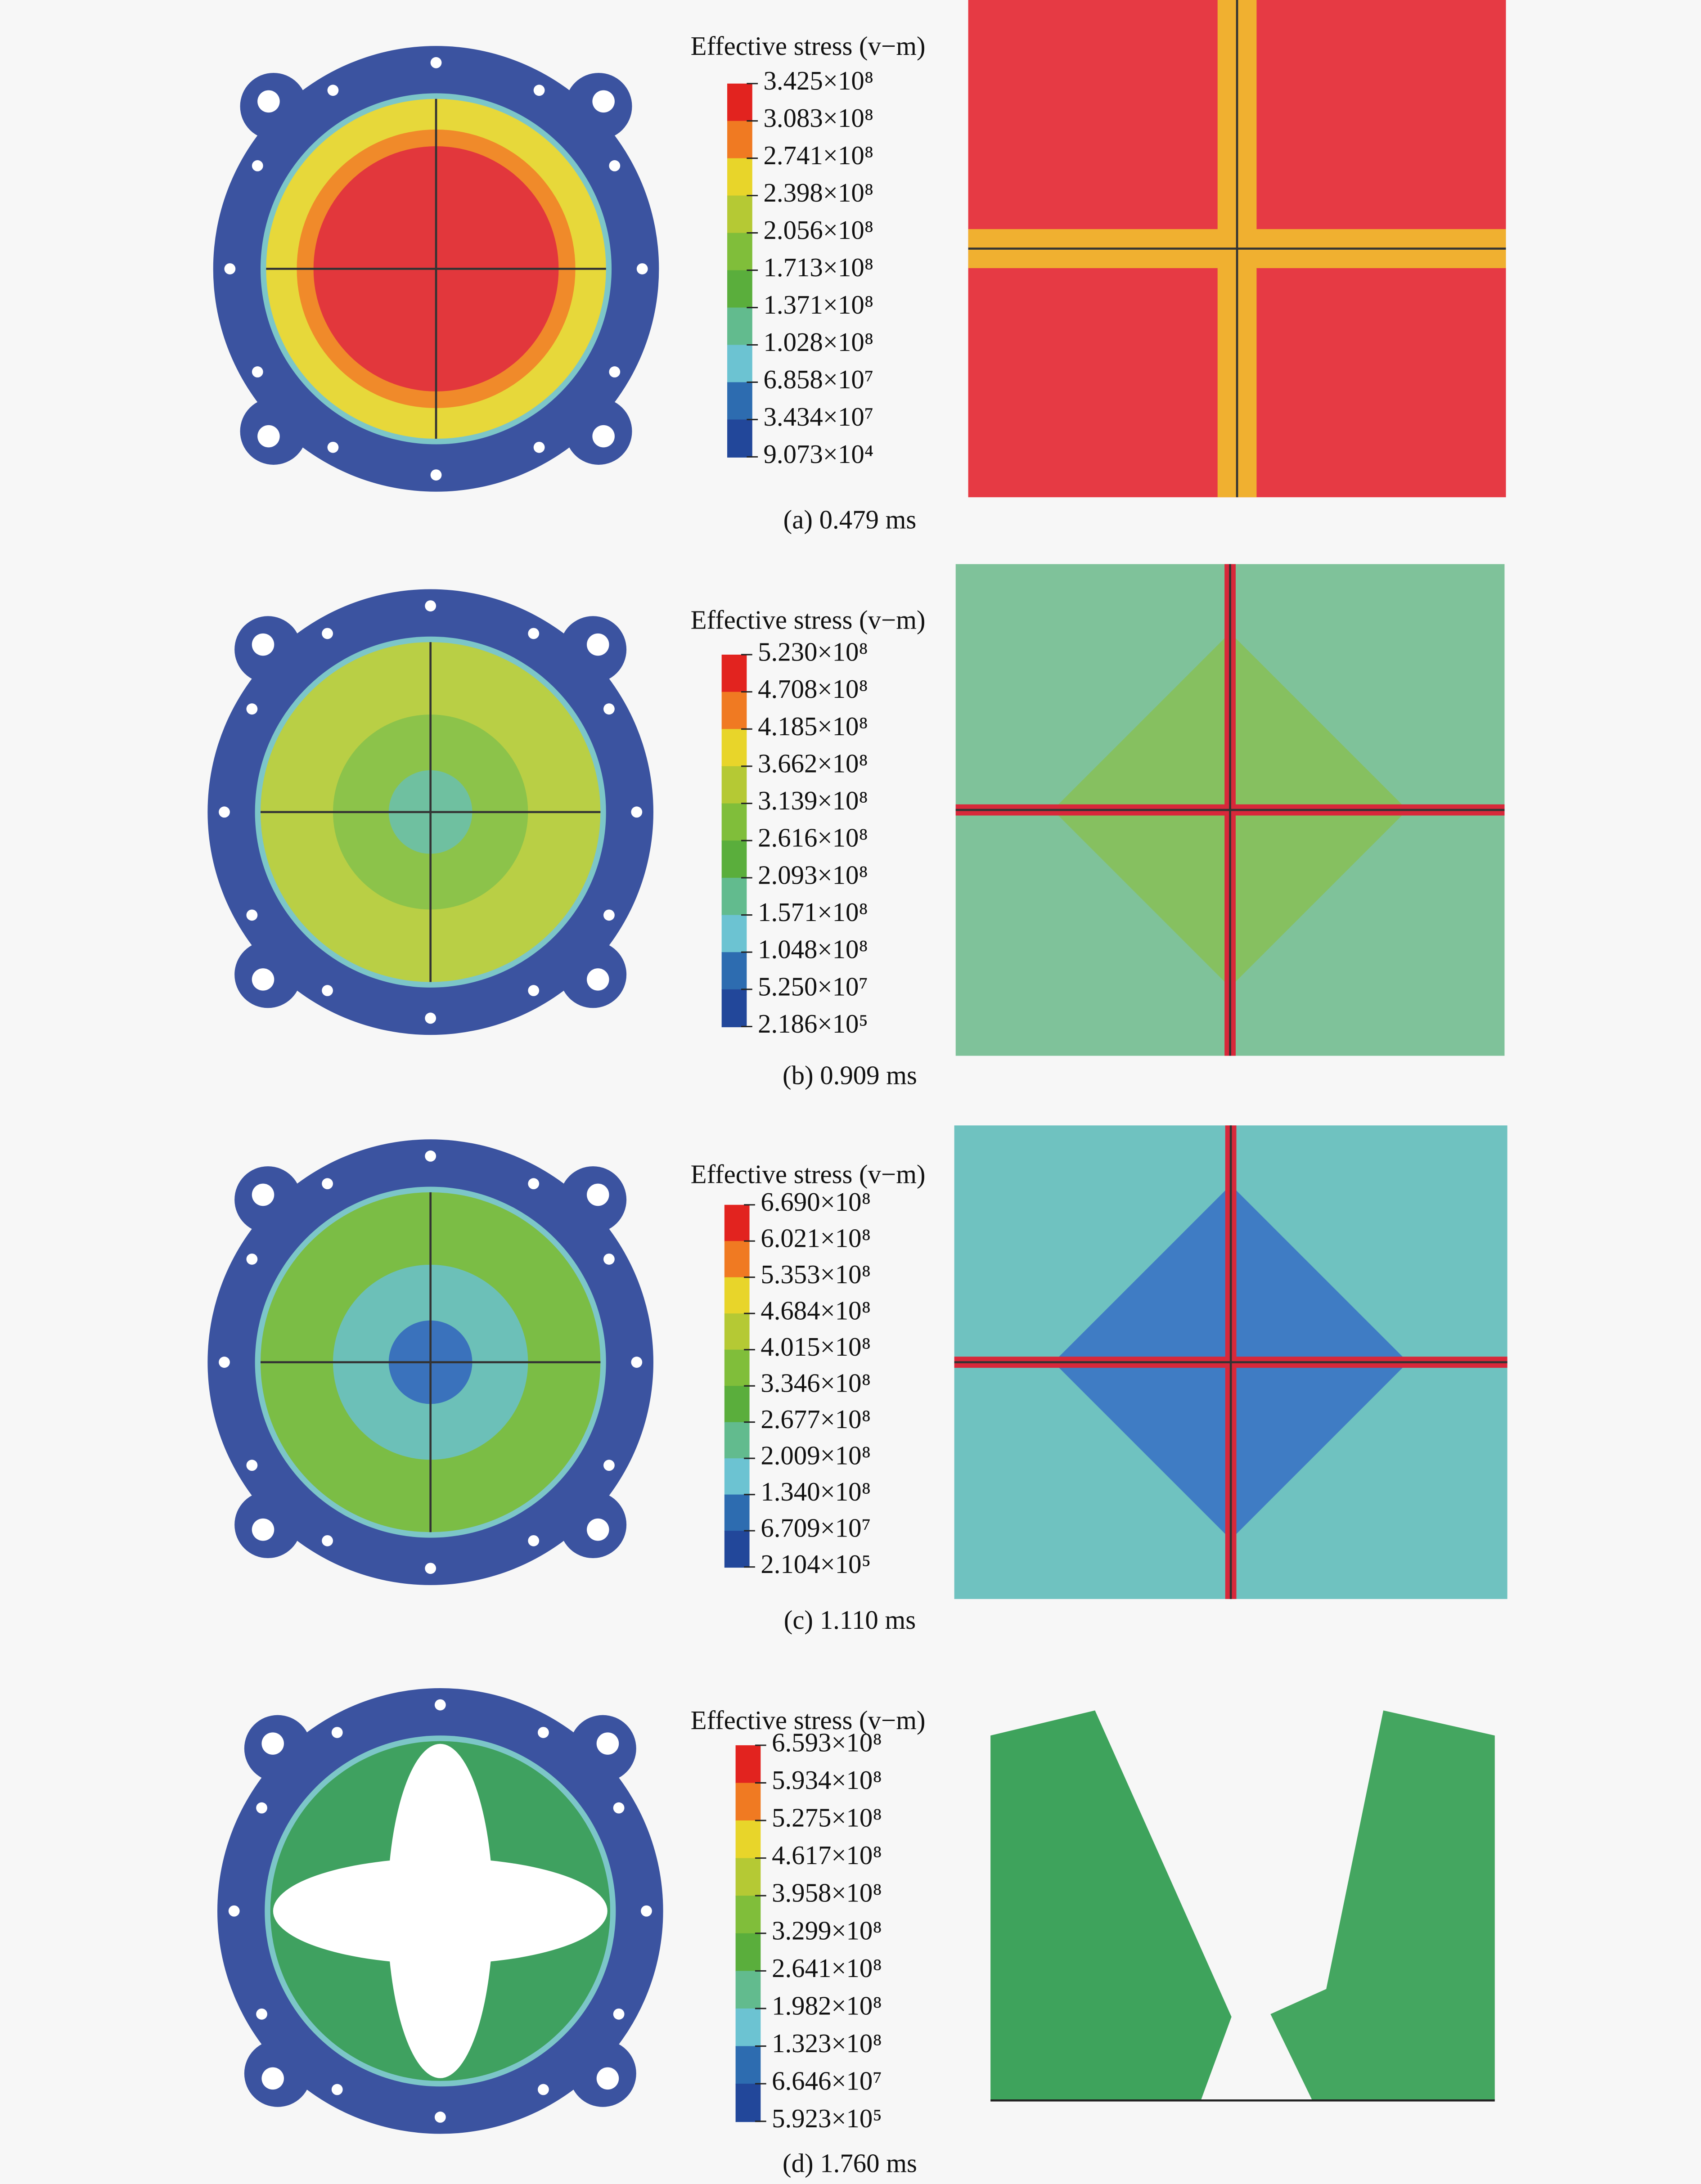 The image size is (1701, 2184). What do you see at coordinates (819, 192) in the screenshot?
I see `legend-label: 2.398×10⁸` at bounding box center [819, 192].